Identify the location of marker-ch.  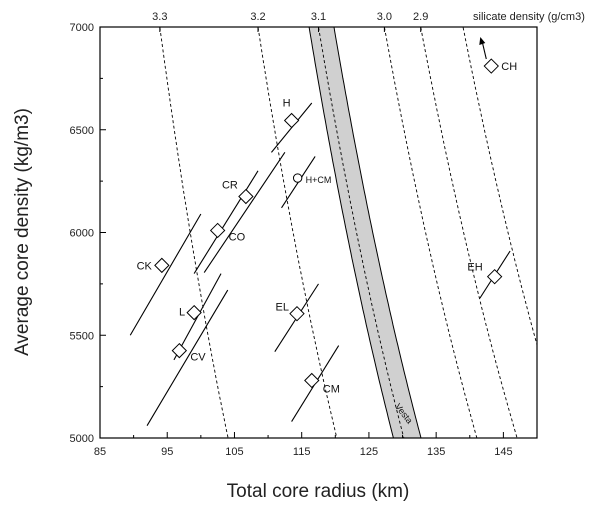
(491, 66).